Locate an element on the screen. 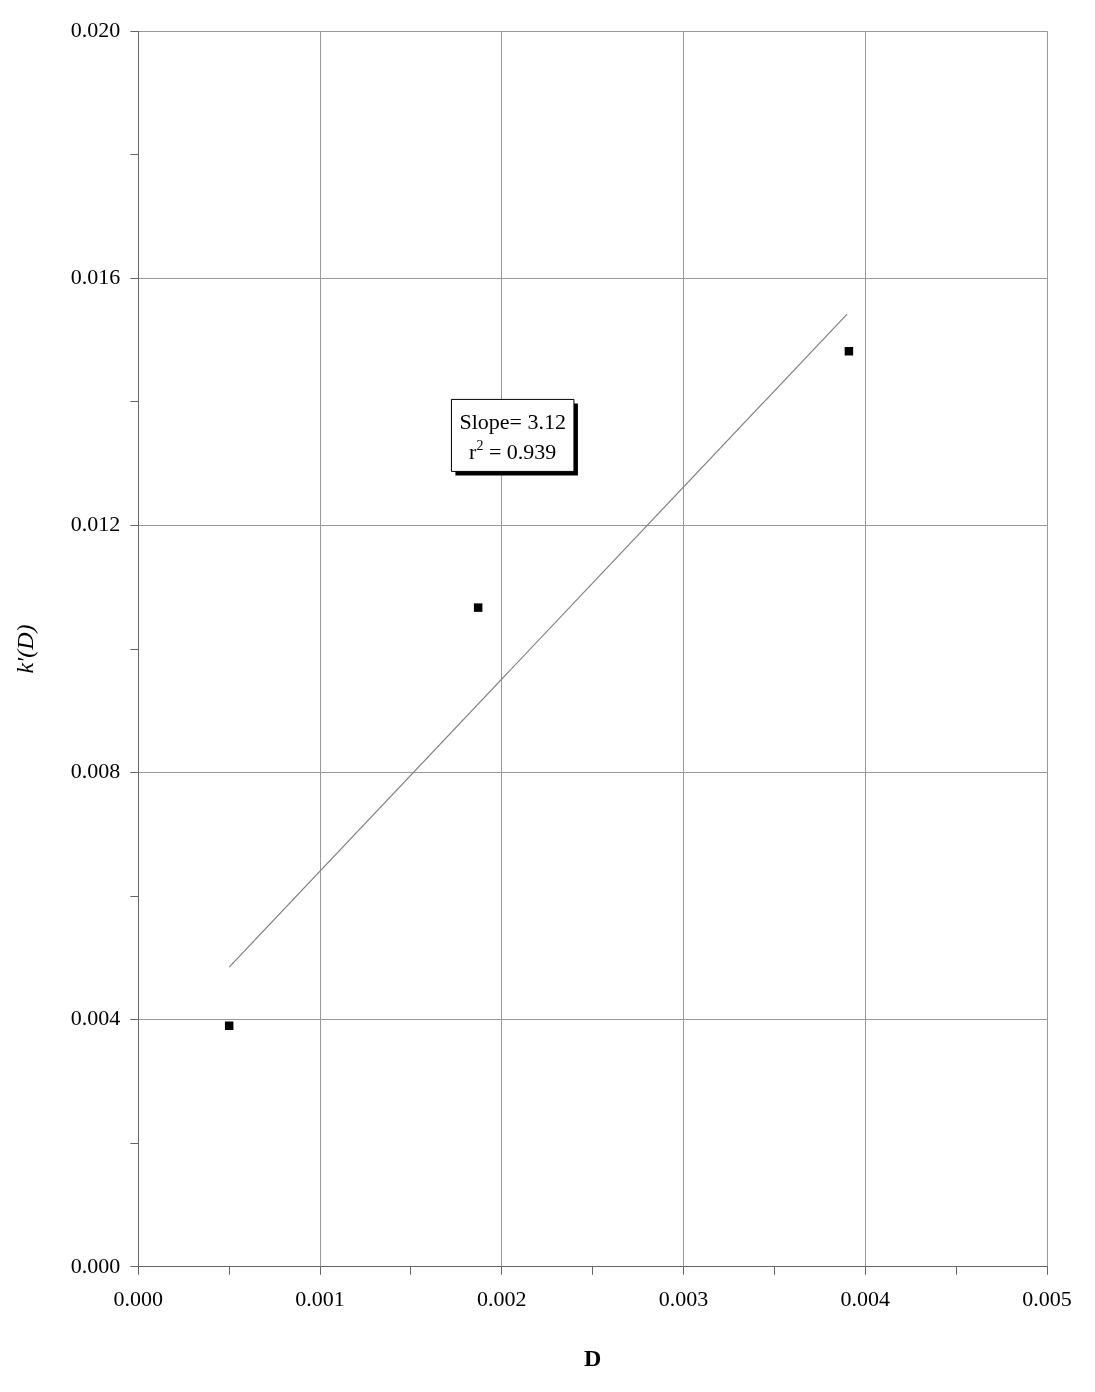 Image resolution: width=1095 pixels, height=1392 pixels. y-tick-label: 0.000 is located at coordinates (95, 1265).